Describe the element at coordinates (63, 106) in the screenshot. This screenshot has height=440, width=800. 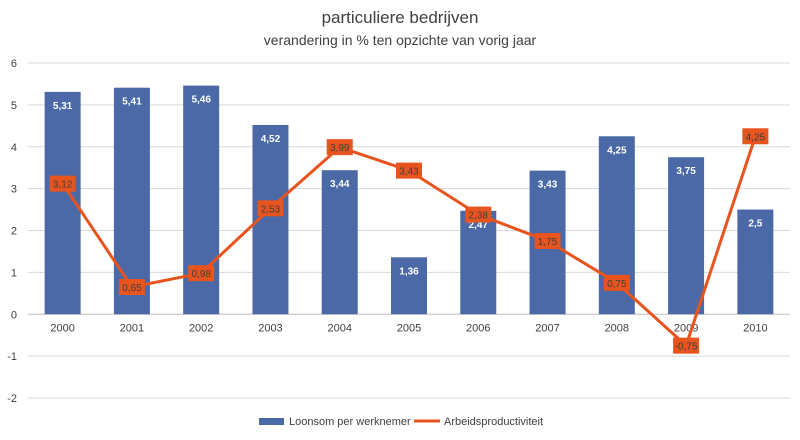
I see `bar-data-label: 5,31` at that location.